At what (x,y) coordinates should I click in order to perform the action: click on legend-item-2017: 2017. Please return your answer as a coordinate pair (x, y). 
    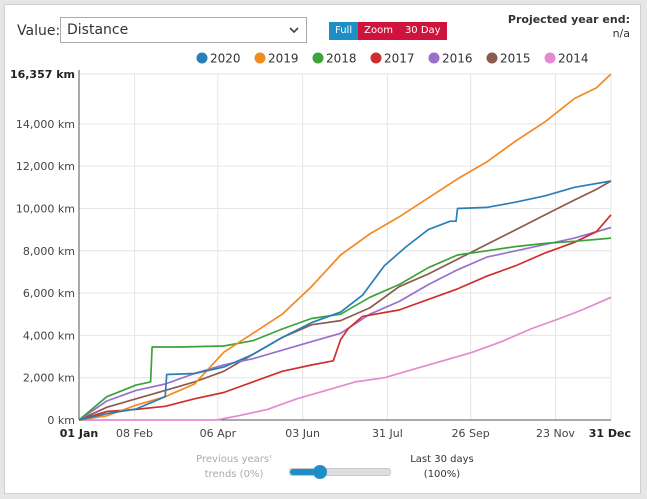
    Looking at the image, I should click on (392, 59).